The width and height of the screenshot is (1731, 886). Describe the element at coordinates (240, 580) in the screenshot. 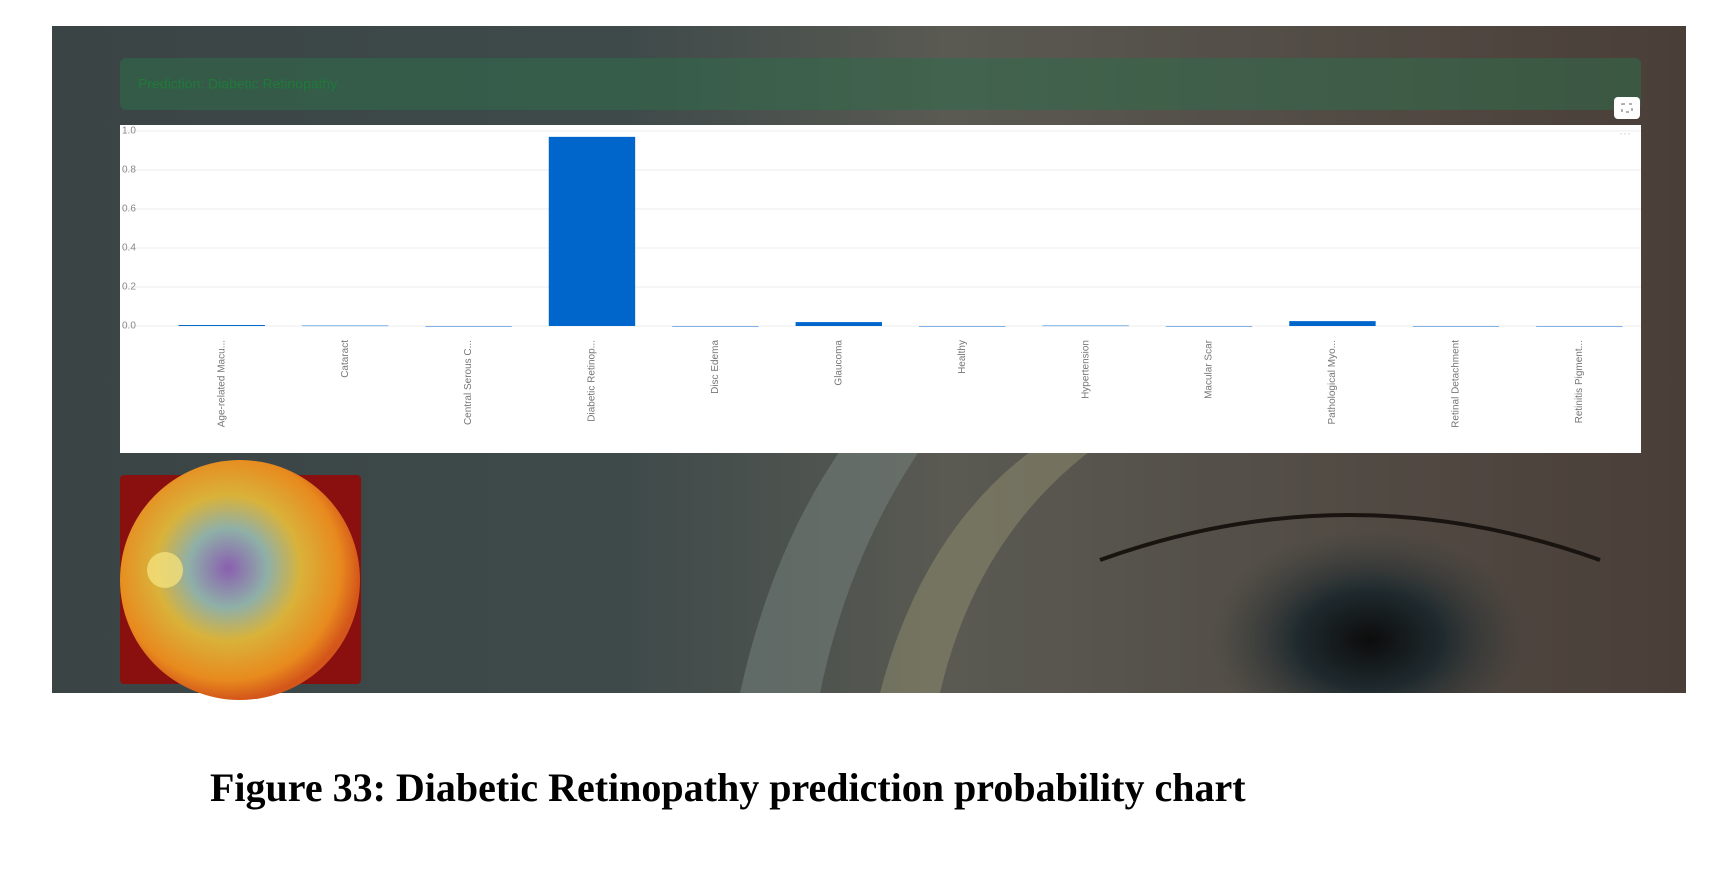

I see `heatmap-image` at that location.